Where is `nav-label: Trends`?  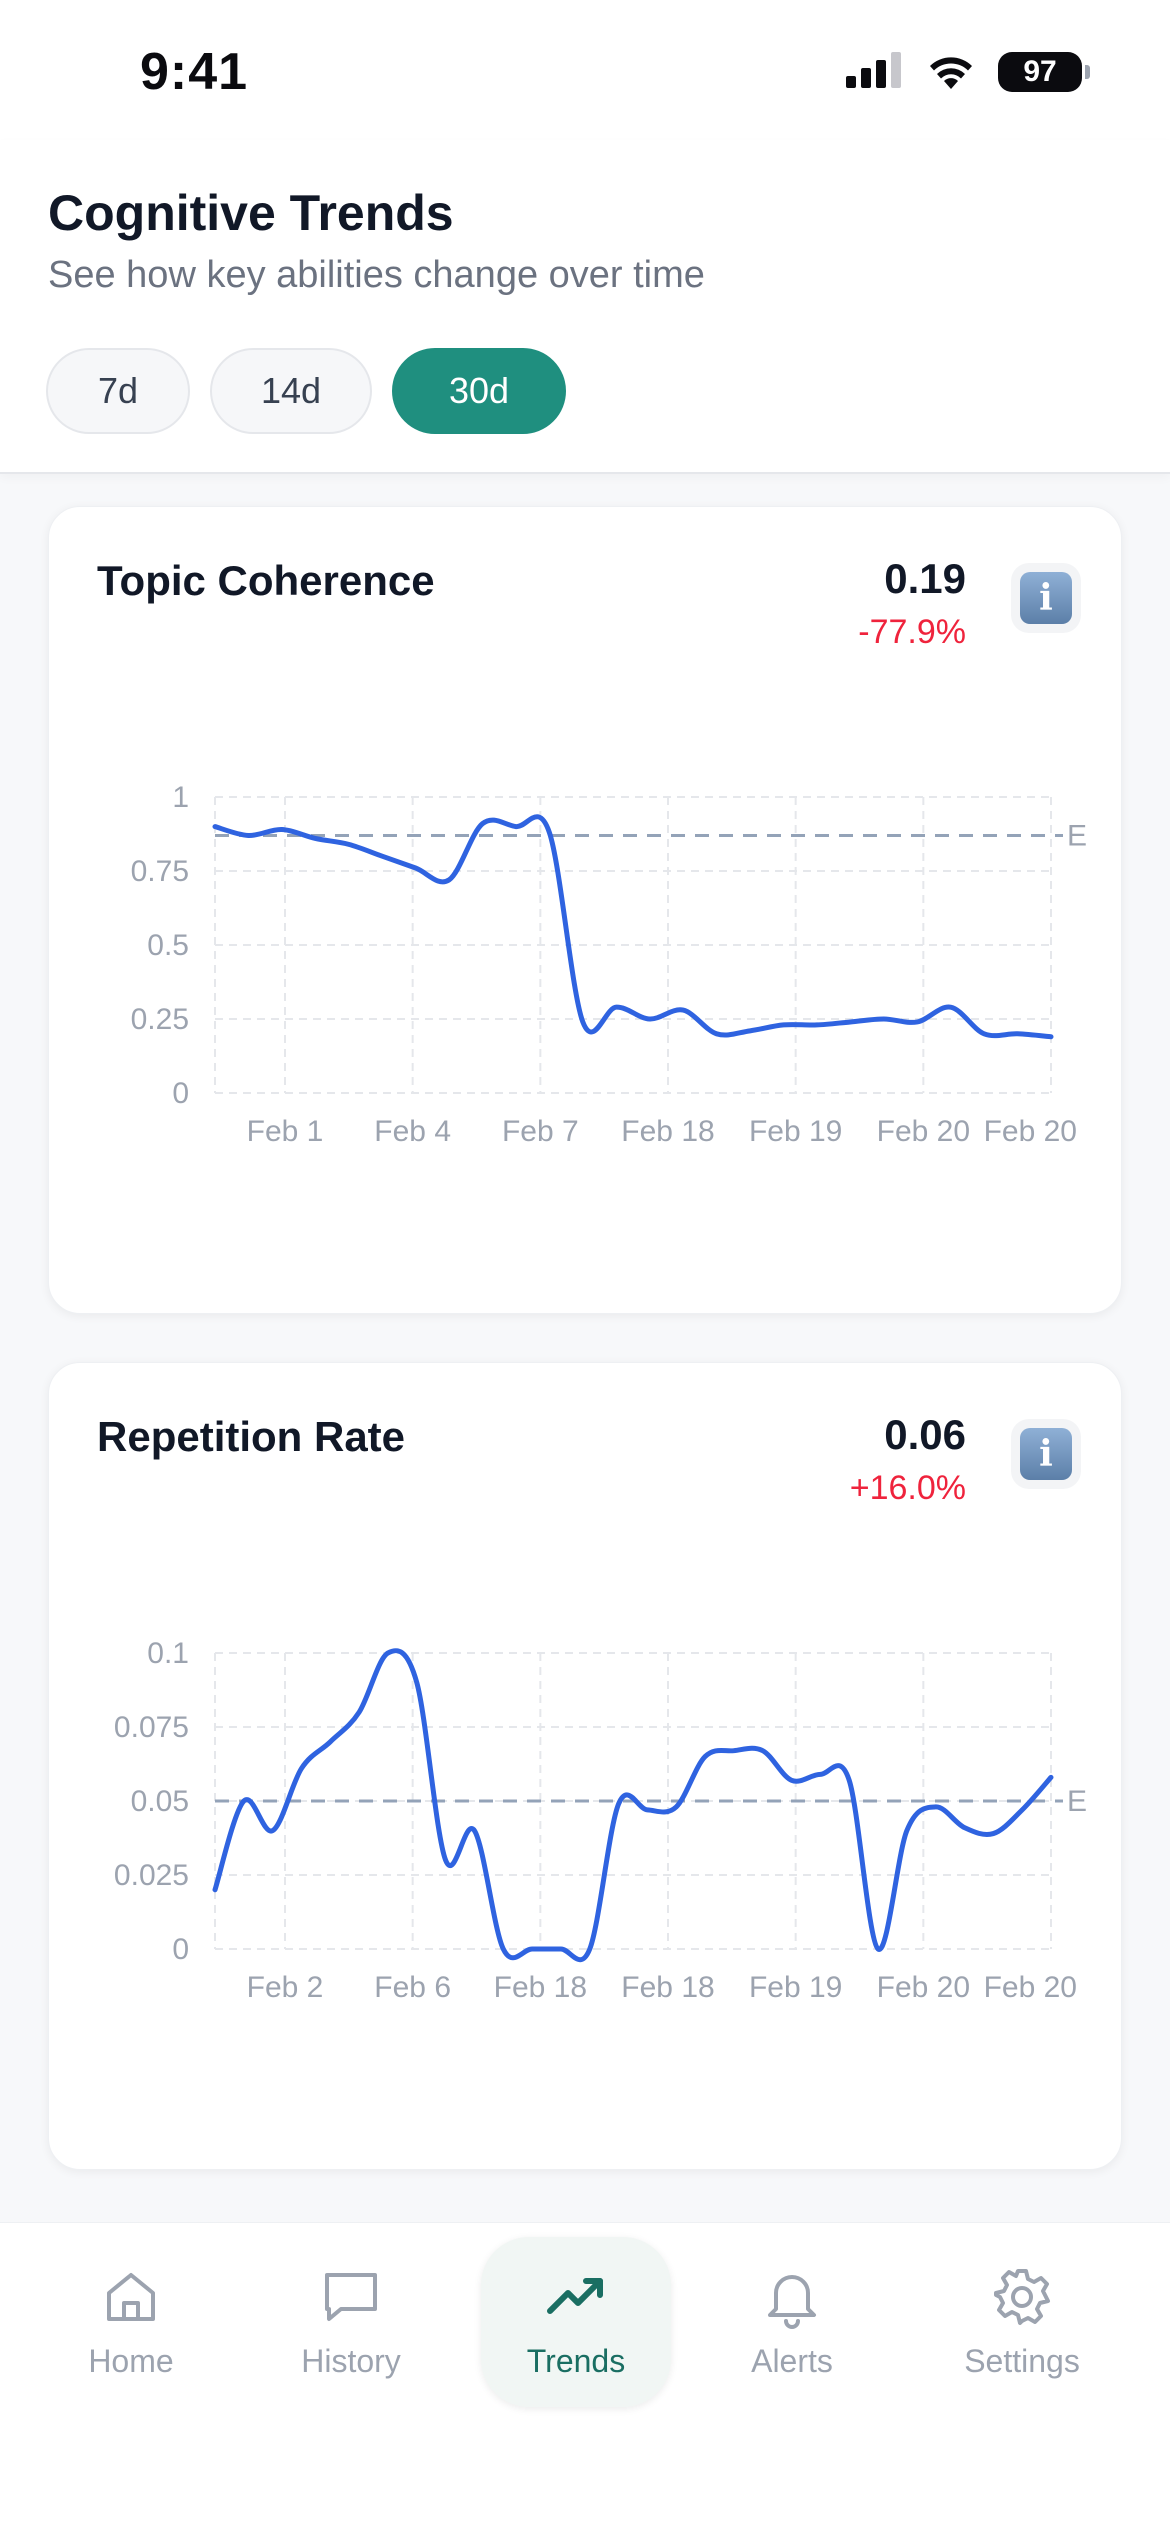
nav-label: Trends is located at coordinates (576, 2360).